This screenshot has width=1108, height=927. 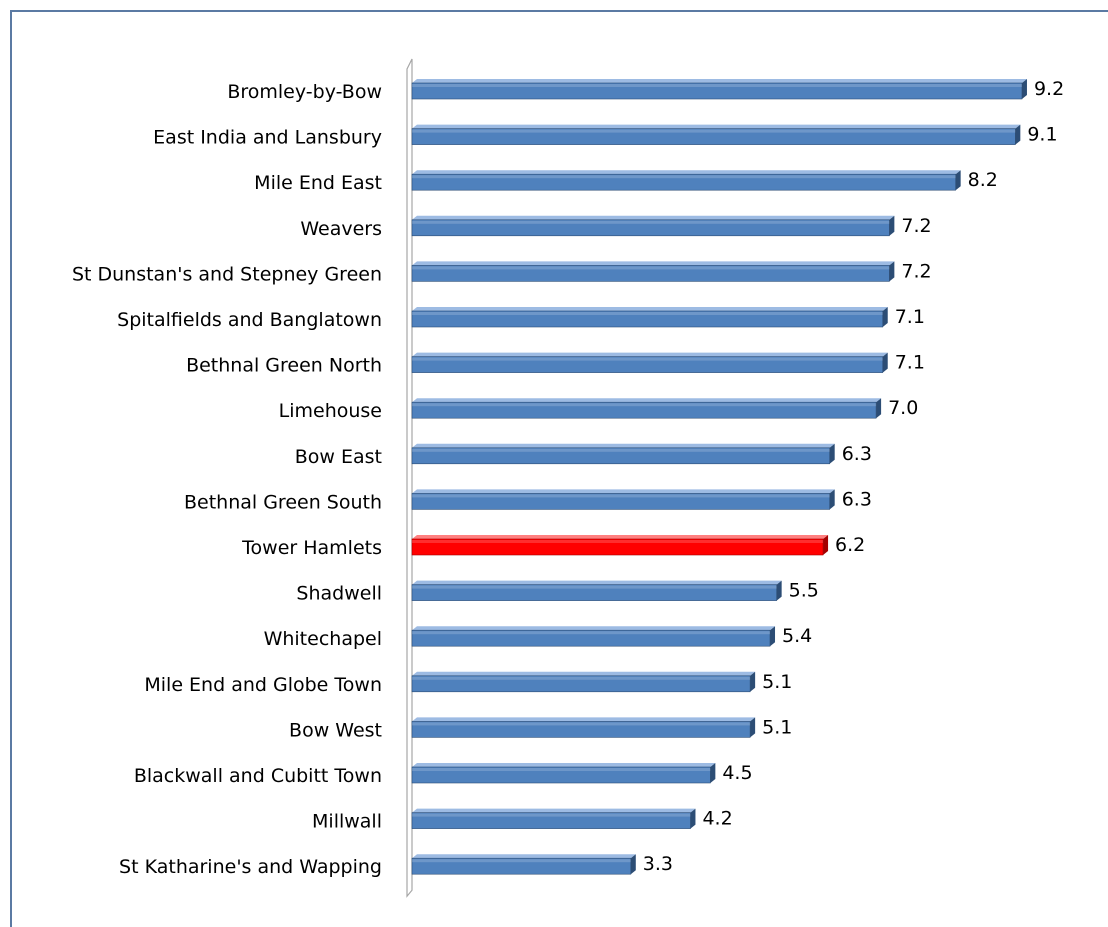 What do you see at coordinates (717, 819) in the screenshot?
I see `data-label: 4.2` at bounding box center [717, 819].